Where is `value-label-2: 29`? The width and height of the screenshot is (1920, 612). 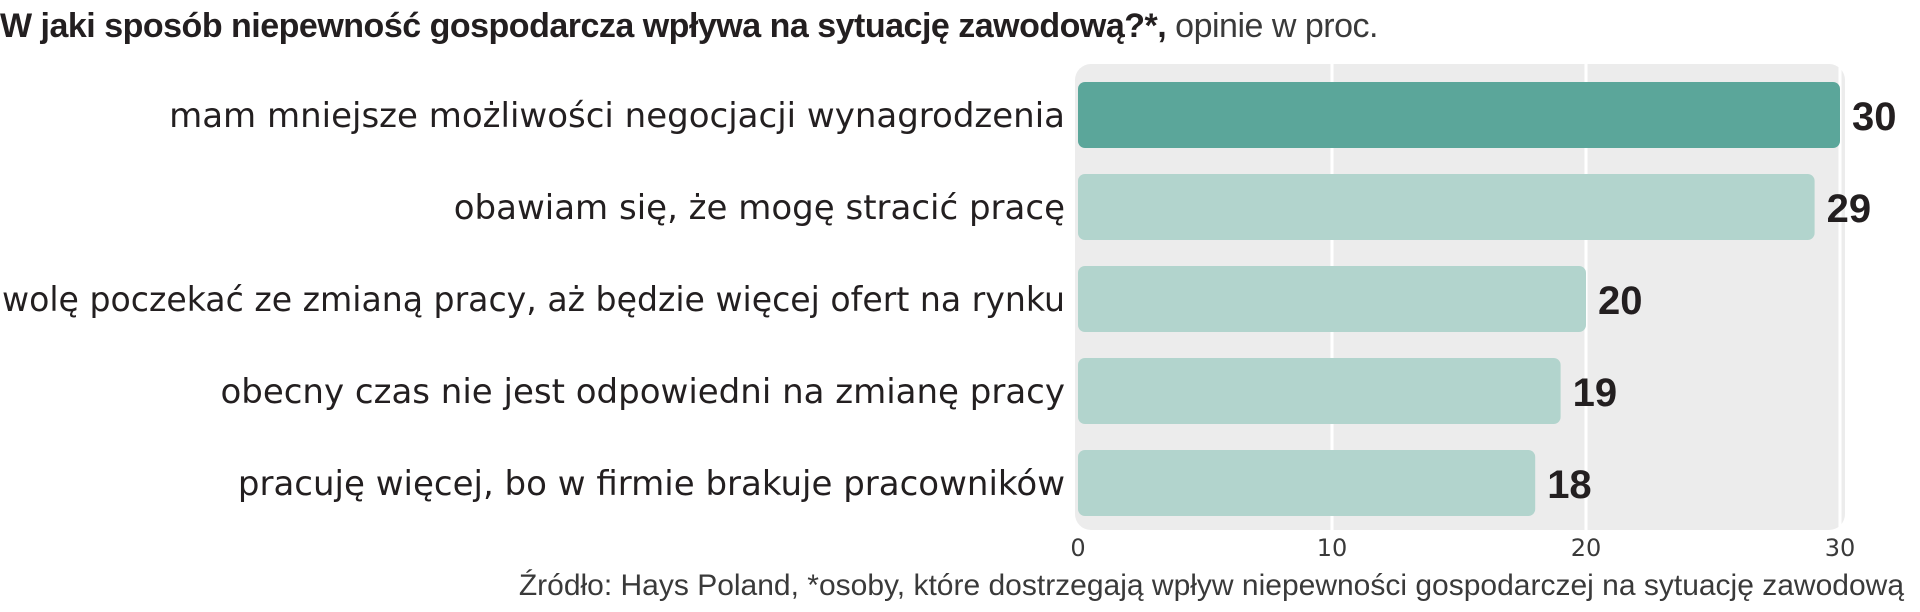
value-label-2: 29 is located at coordinates (1849, 209).